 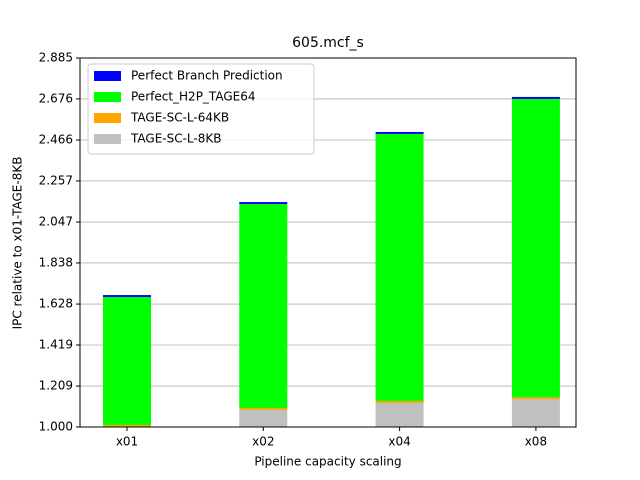 What do you see at coordinates (56, 386) in the screenshot?
I see `y-tick-label: 1.209` at bounding box center [56, 386].